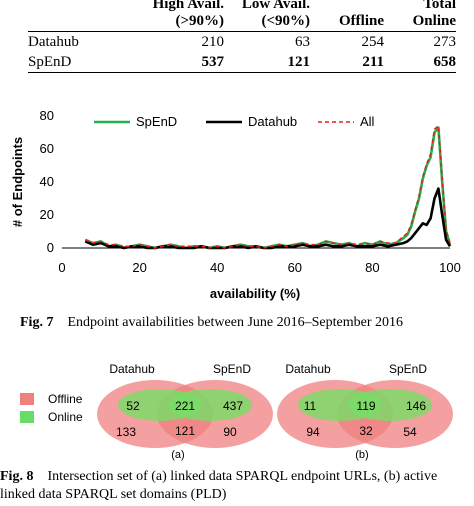  I want to click on table-cell: 273, so click(445, 42).